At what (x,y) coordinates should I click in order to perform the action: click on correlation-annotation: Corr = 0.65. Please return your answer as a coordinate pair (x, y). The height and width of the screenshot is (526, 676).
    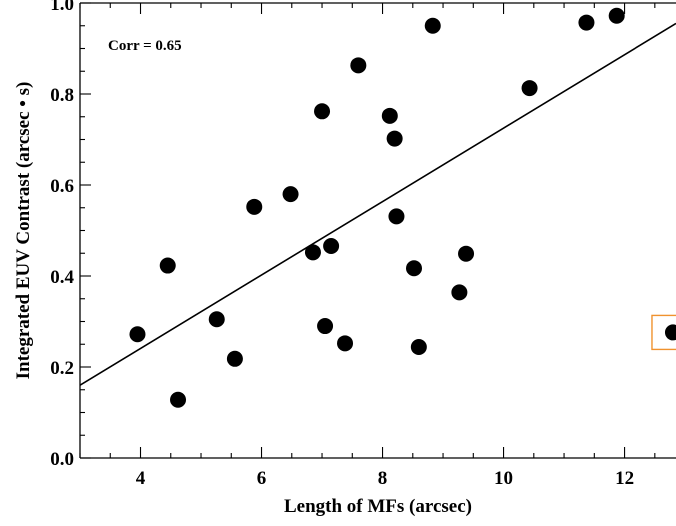
    Looking at the image, I should click on (145, 46).